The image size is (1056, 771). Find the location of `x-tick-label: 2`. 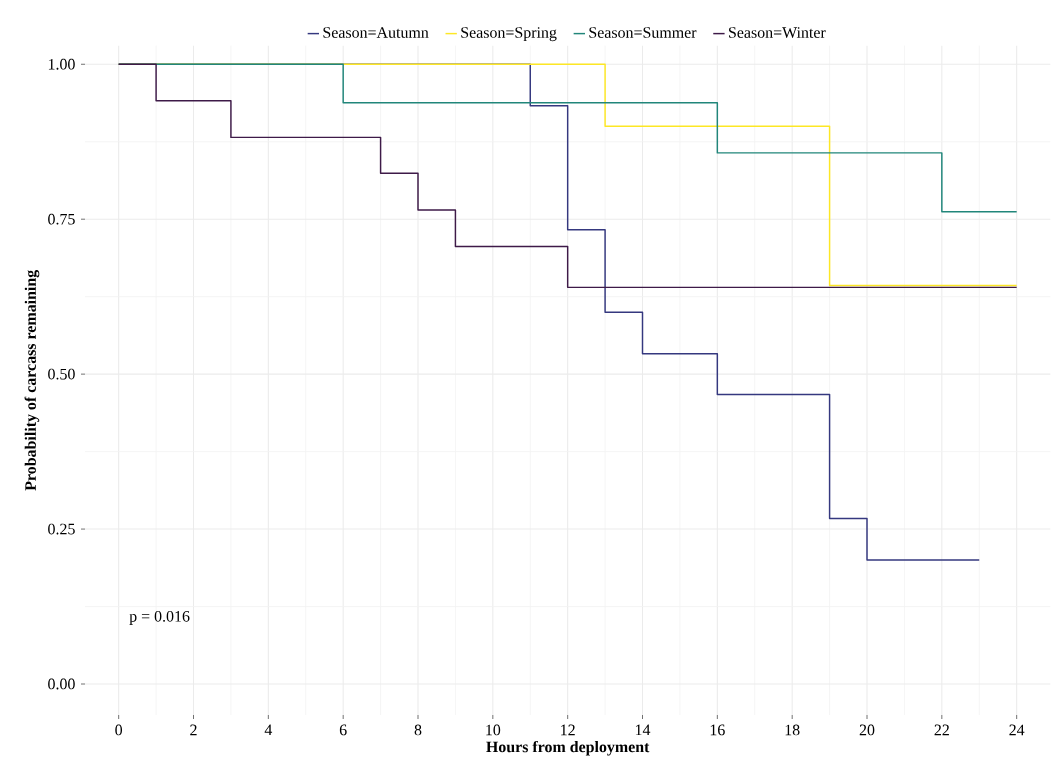

x-tick-label: 2 is located at coordinates (193, 730).